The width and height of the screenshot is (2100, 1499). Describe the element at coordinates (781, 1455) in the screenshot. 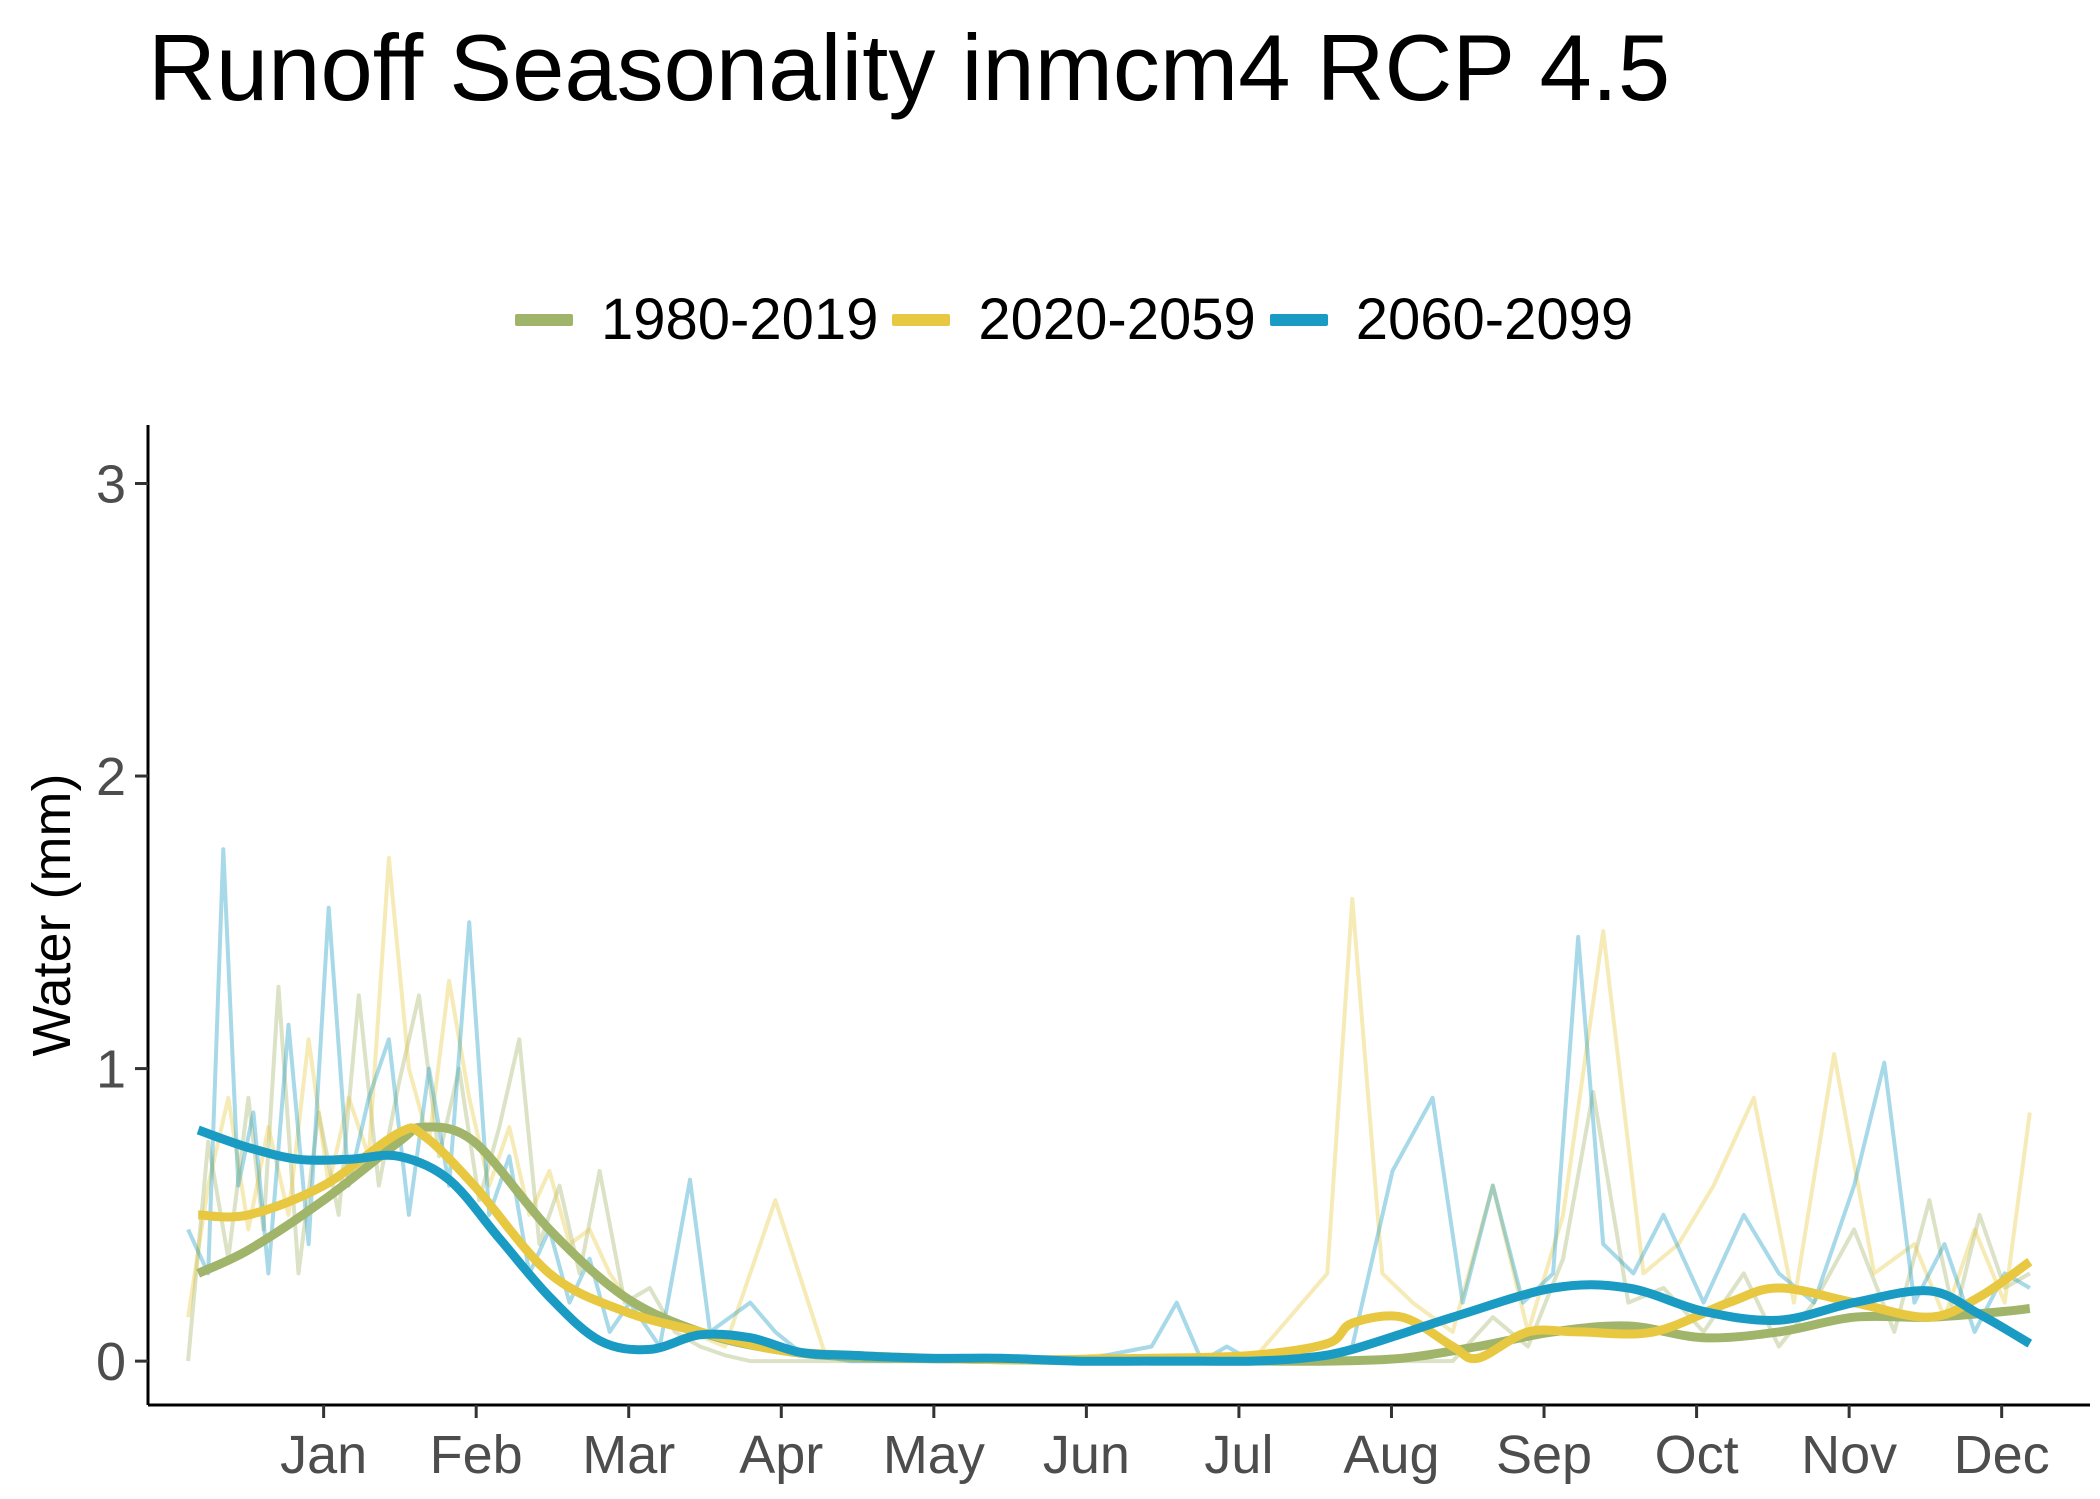

I see `x-tick-label-apr: Apr` at that location.